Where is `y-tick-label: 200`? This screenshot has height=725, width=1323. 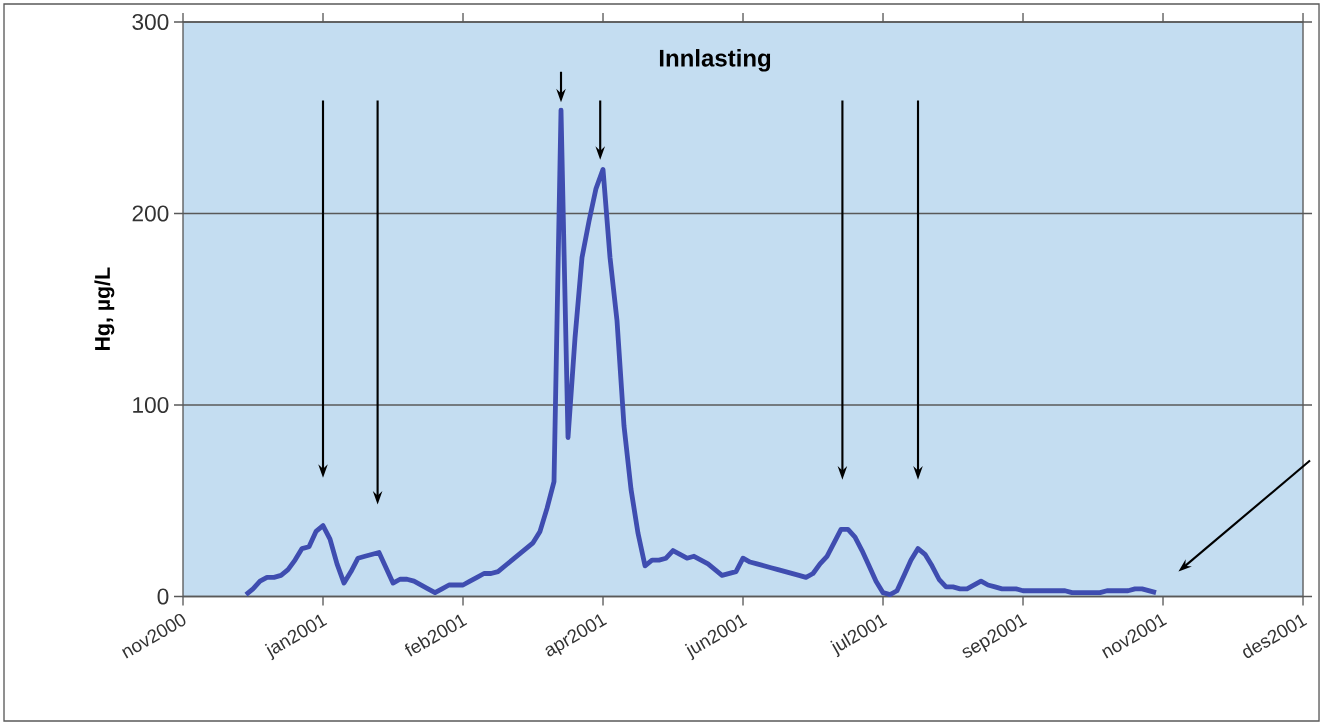
y-tick-label: 200 is located at coordinates (150, 213).